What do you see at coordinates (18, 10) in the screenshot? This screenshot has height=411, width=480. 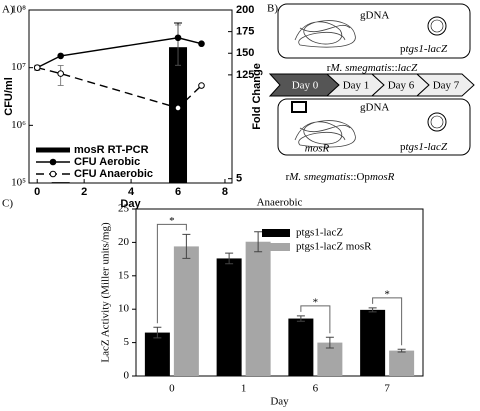 I see `y-tick-label: 10⁸` at bounding box center [18, 10].